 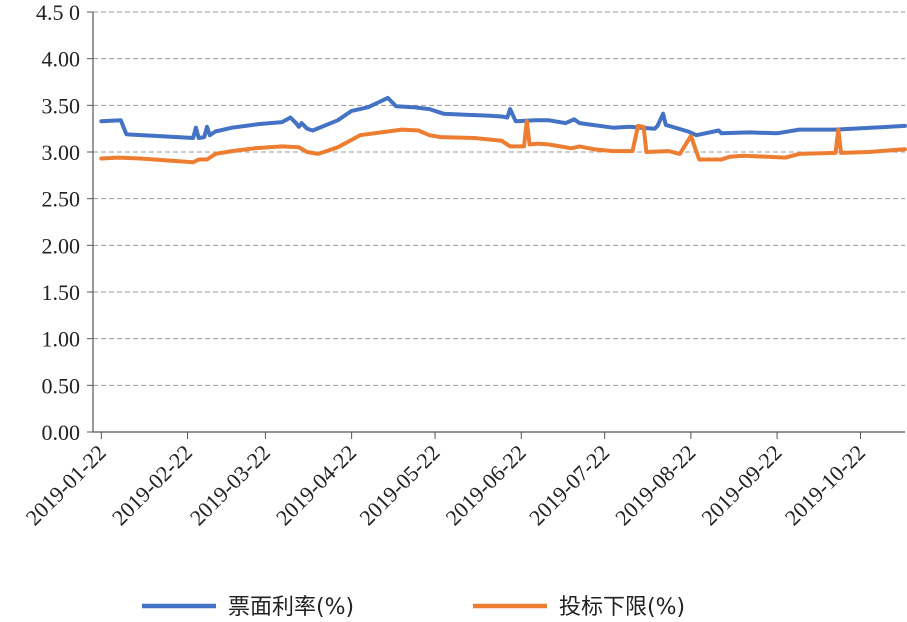 What do you see at coordinates (61, 152) in the screenshot?
I see `y-tick-label: 3.00` at bounding box center [61, 152].